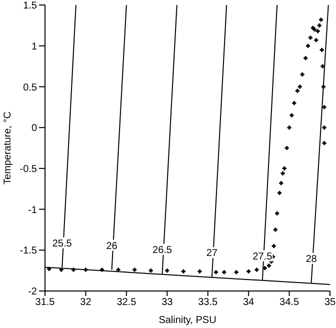  What do you see at coordinates (249, 302) in the screenshot?
I see `x-tick-label: 34` at bounding box center [249, 302].